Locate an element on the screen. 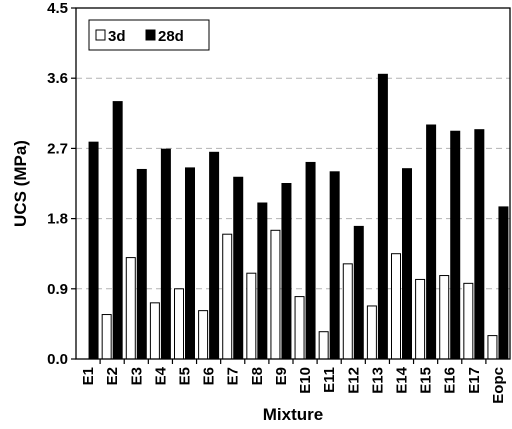  x-tick-label: E10 is located at coordinates (305, 380).